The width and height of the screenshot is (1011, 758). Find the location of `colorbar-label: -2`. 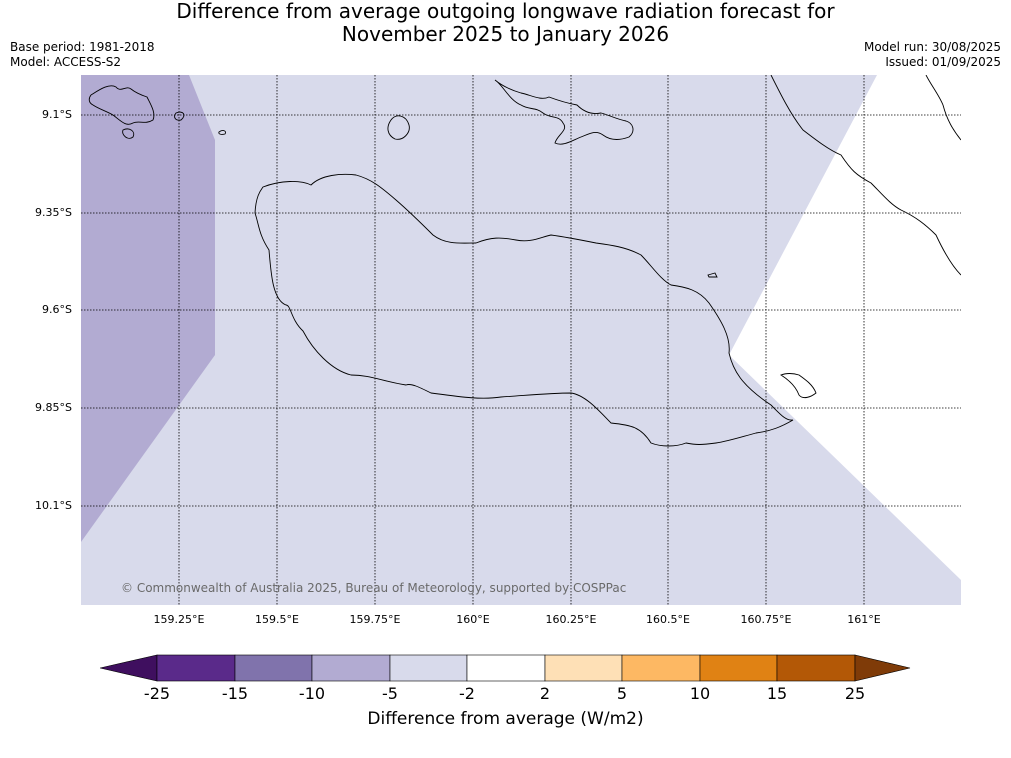

colorbar-label: -2 is located at coordinates (467, 693).